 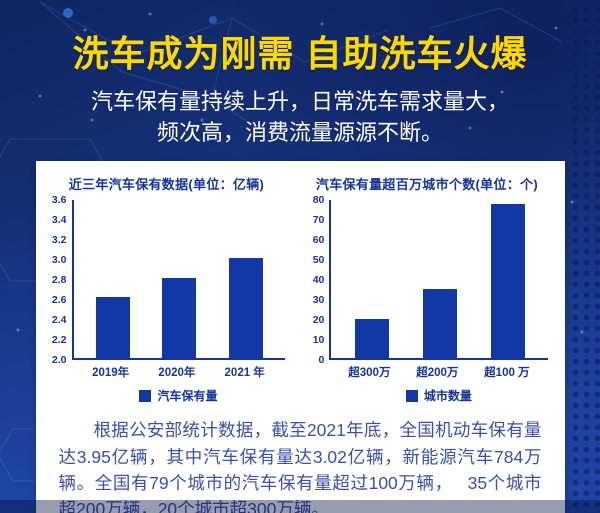 I want to click on y-tick-label: 2.0, so click(x=59, y=360).